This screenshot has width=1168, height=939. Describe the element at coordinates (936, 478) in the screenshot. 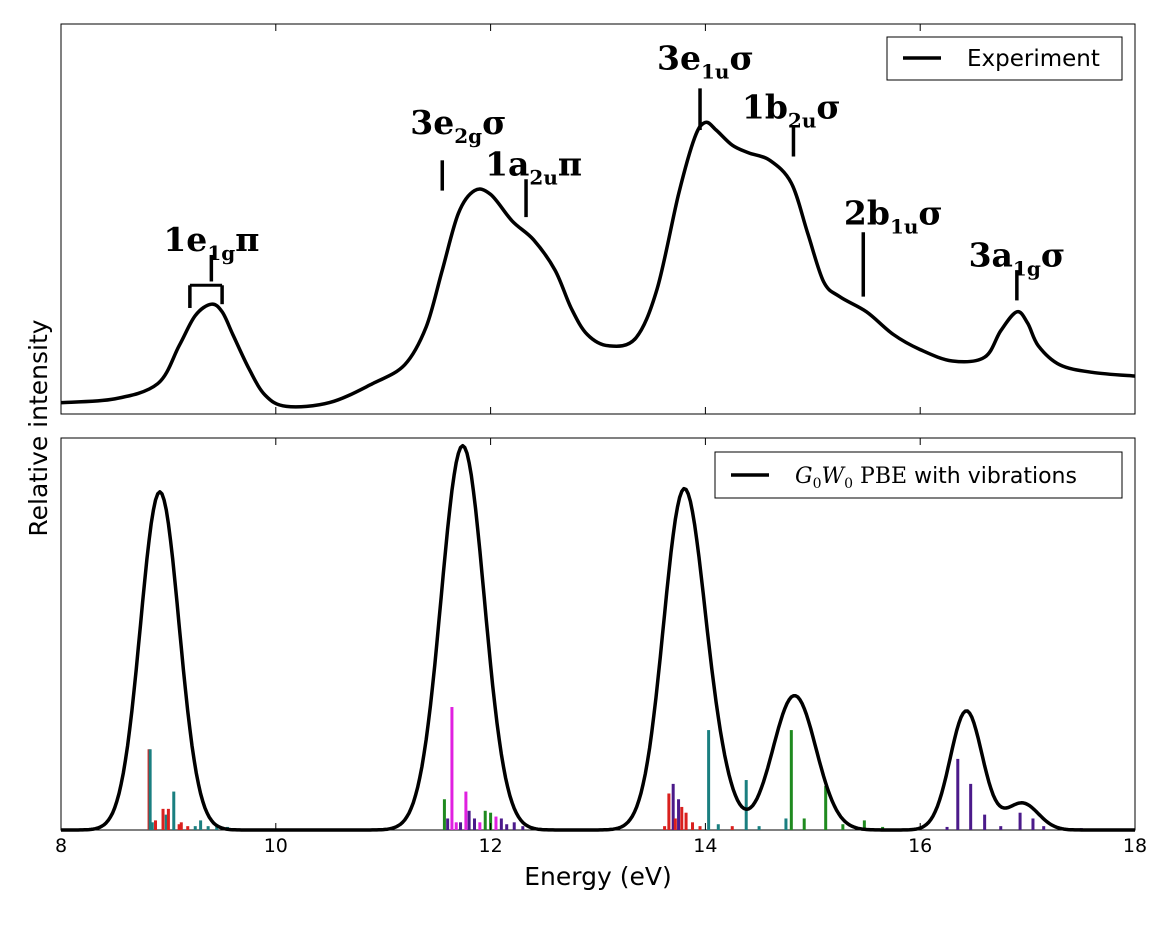

I see `bottom-legend-label: G0W0 PBE with vibrations` at that location.